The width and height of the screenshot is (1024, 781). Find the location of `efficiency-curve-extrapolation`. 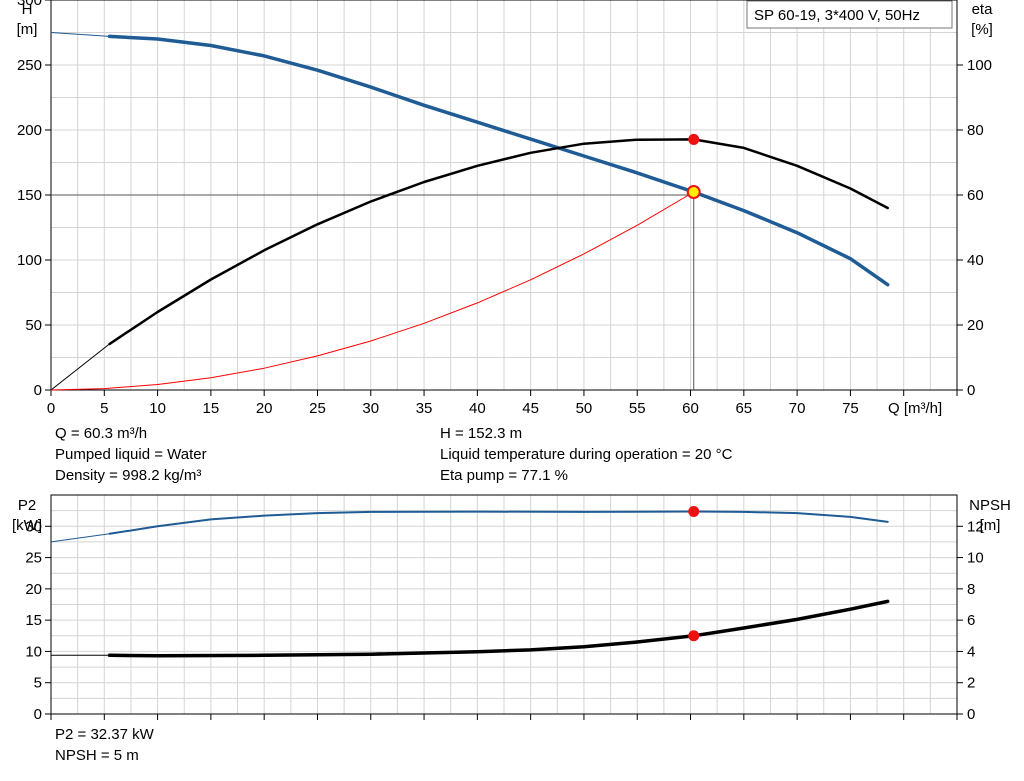

efficiency-curve-extrapolation is located at coordinates (80, 367).